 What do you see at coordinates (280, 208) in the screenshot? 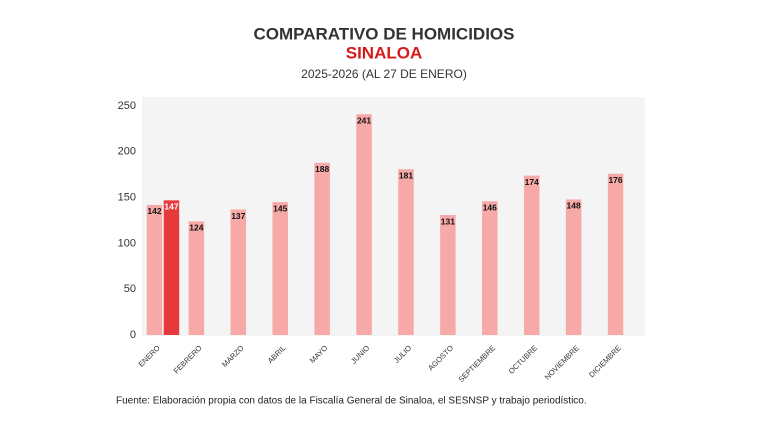
I see `data-label: 145` at bounding box center [280, 208].